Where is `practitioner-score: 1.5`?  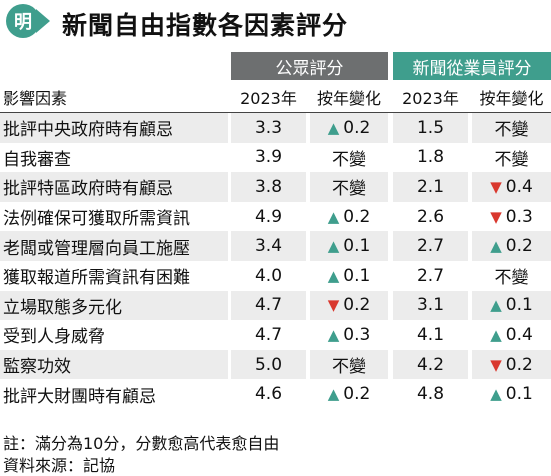 practitioner-score: 1.5 is located at coordinates (430, 127).